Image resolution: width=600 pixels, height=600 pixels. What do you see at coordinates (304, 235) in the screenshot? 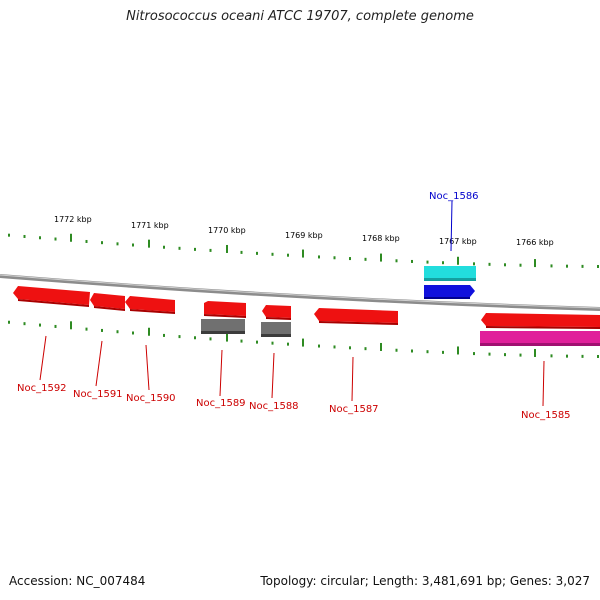
I see `scale-label: 1769 kbp` at bounding box center [304, 235].